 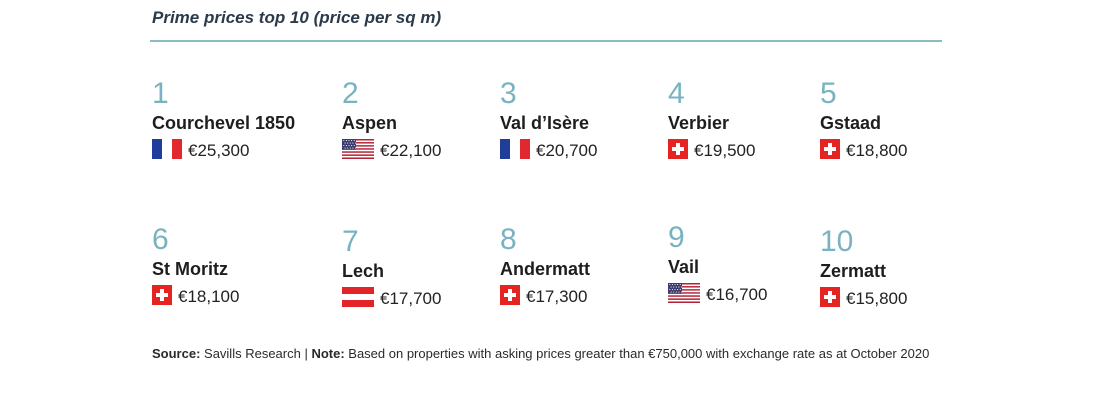 I want to click on rank-number: 1, so click(x=160, y=93).